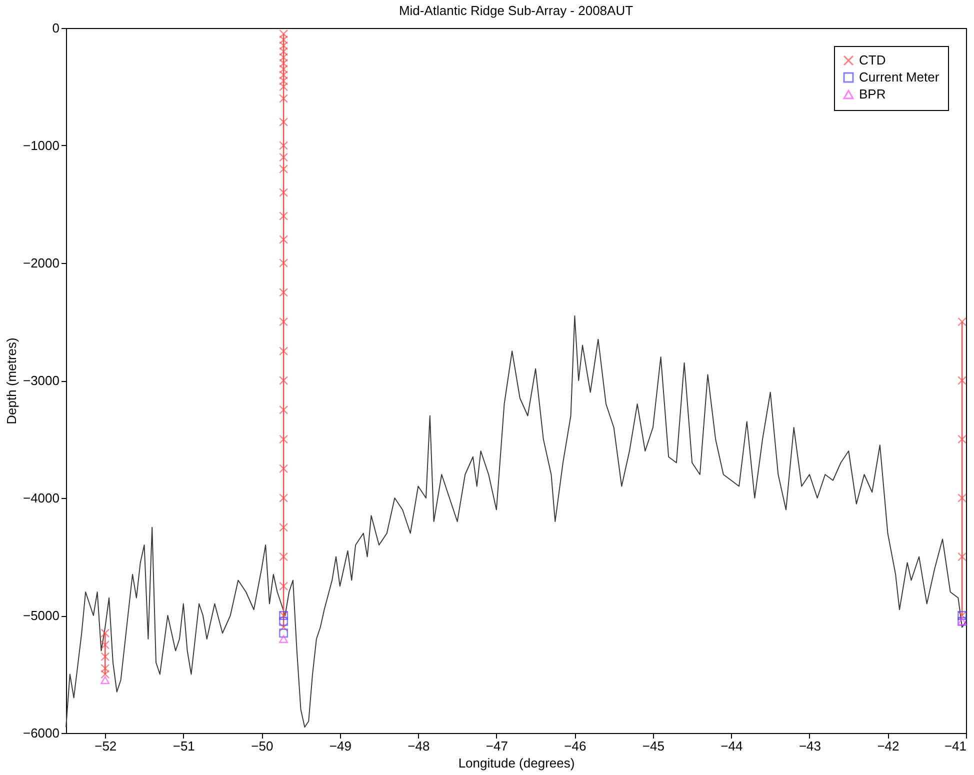  What do you see at coordinates (516, 763) in the screenshot?
I see `x-axis-title: Longitude (degrees)` at bounding box center [516, 763].